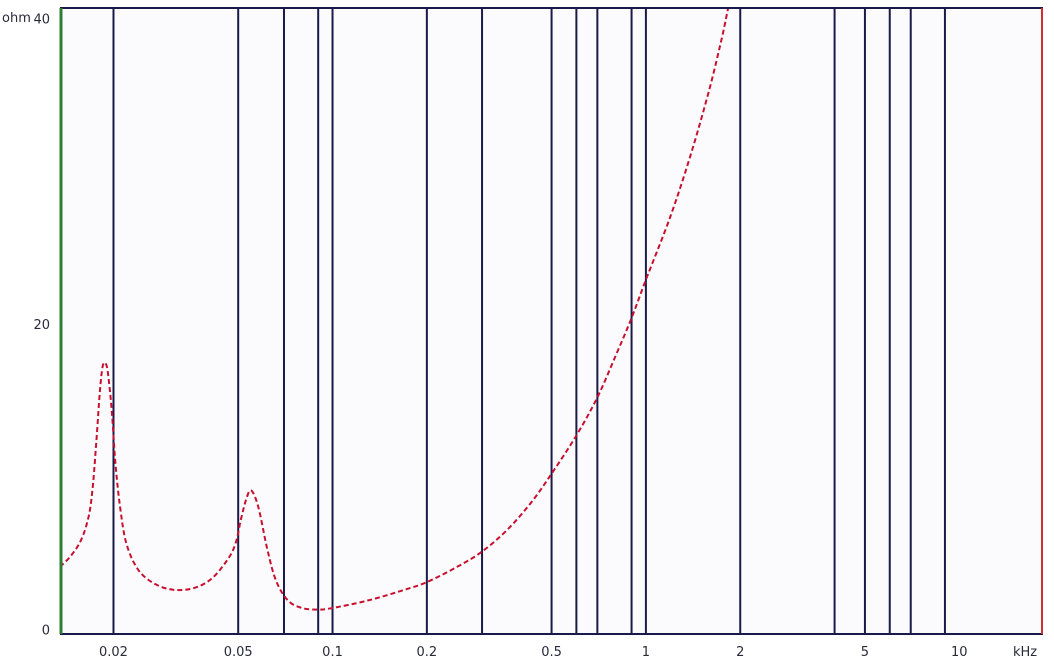 This screenshot has height=666, width=1054. Describe the element at coordinates (1025, 652) in the screenshot. I see `x-axis-unit-label: kHz` at that location.